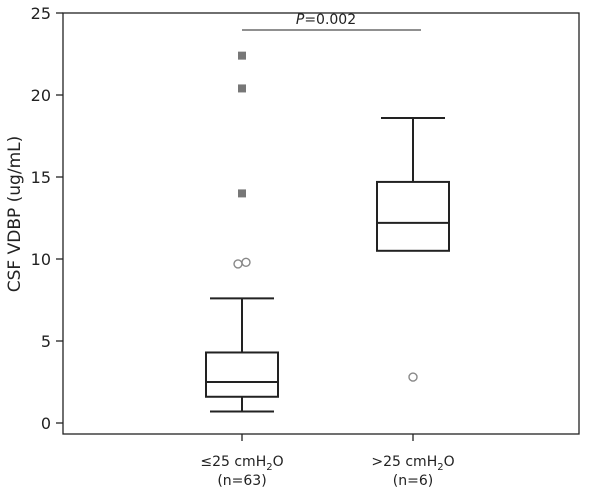 The height and width of the screenshot is (488, 597). What do you see at coordinates (241, 480) in the screenshot?
I see `category-n-label: (n=63)` at bounding box center [241, 480].